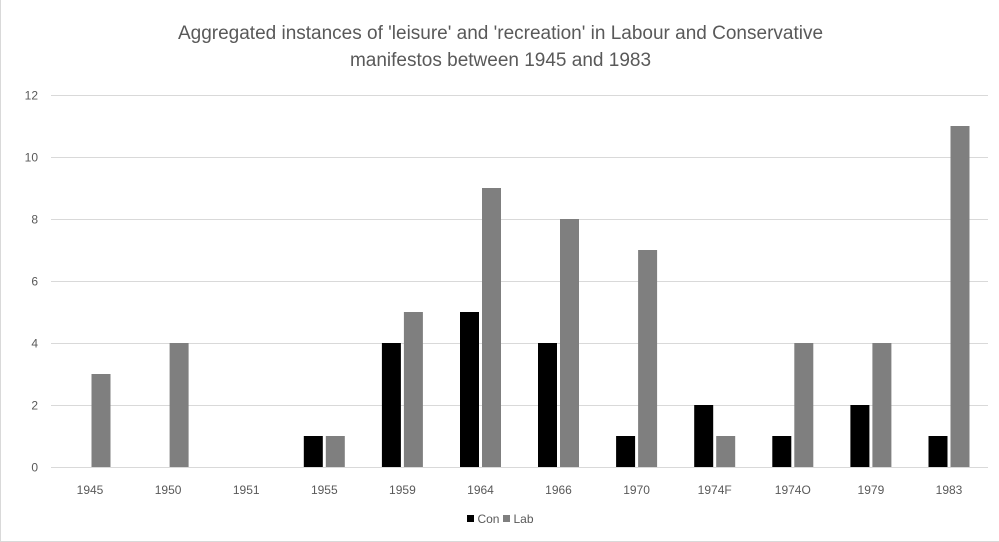 Image resolution: width=999 pixels, height=542 pixels. What do you see at coordinates (246, 490) in the screenshot?
I see `x-tick-label-1951: 1951` at bounding box center [246, 490].